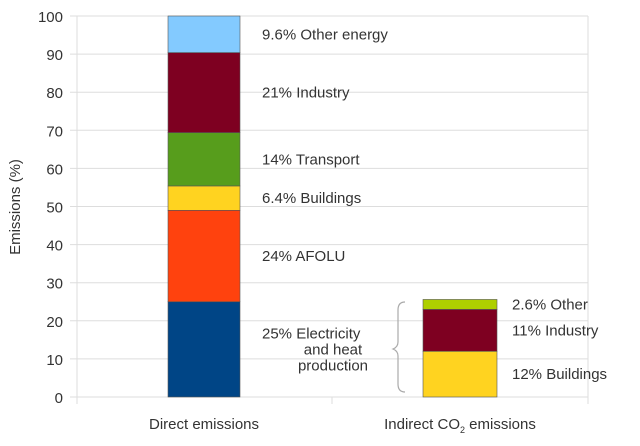  I want to click on segment-label: 24% AFOLU, so click(303, 256).